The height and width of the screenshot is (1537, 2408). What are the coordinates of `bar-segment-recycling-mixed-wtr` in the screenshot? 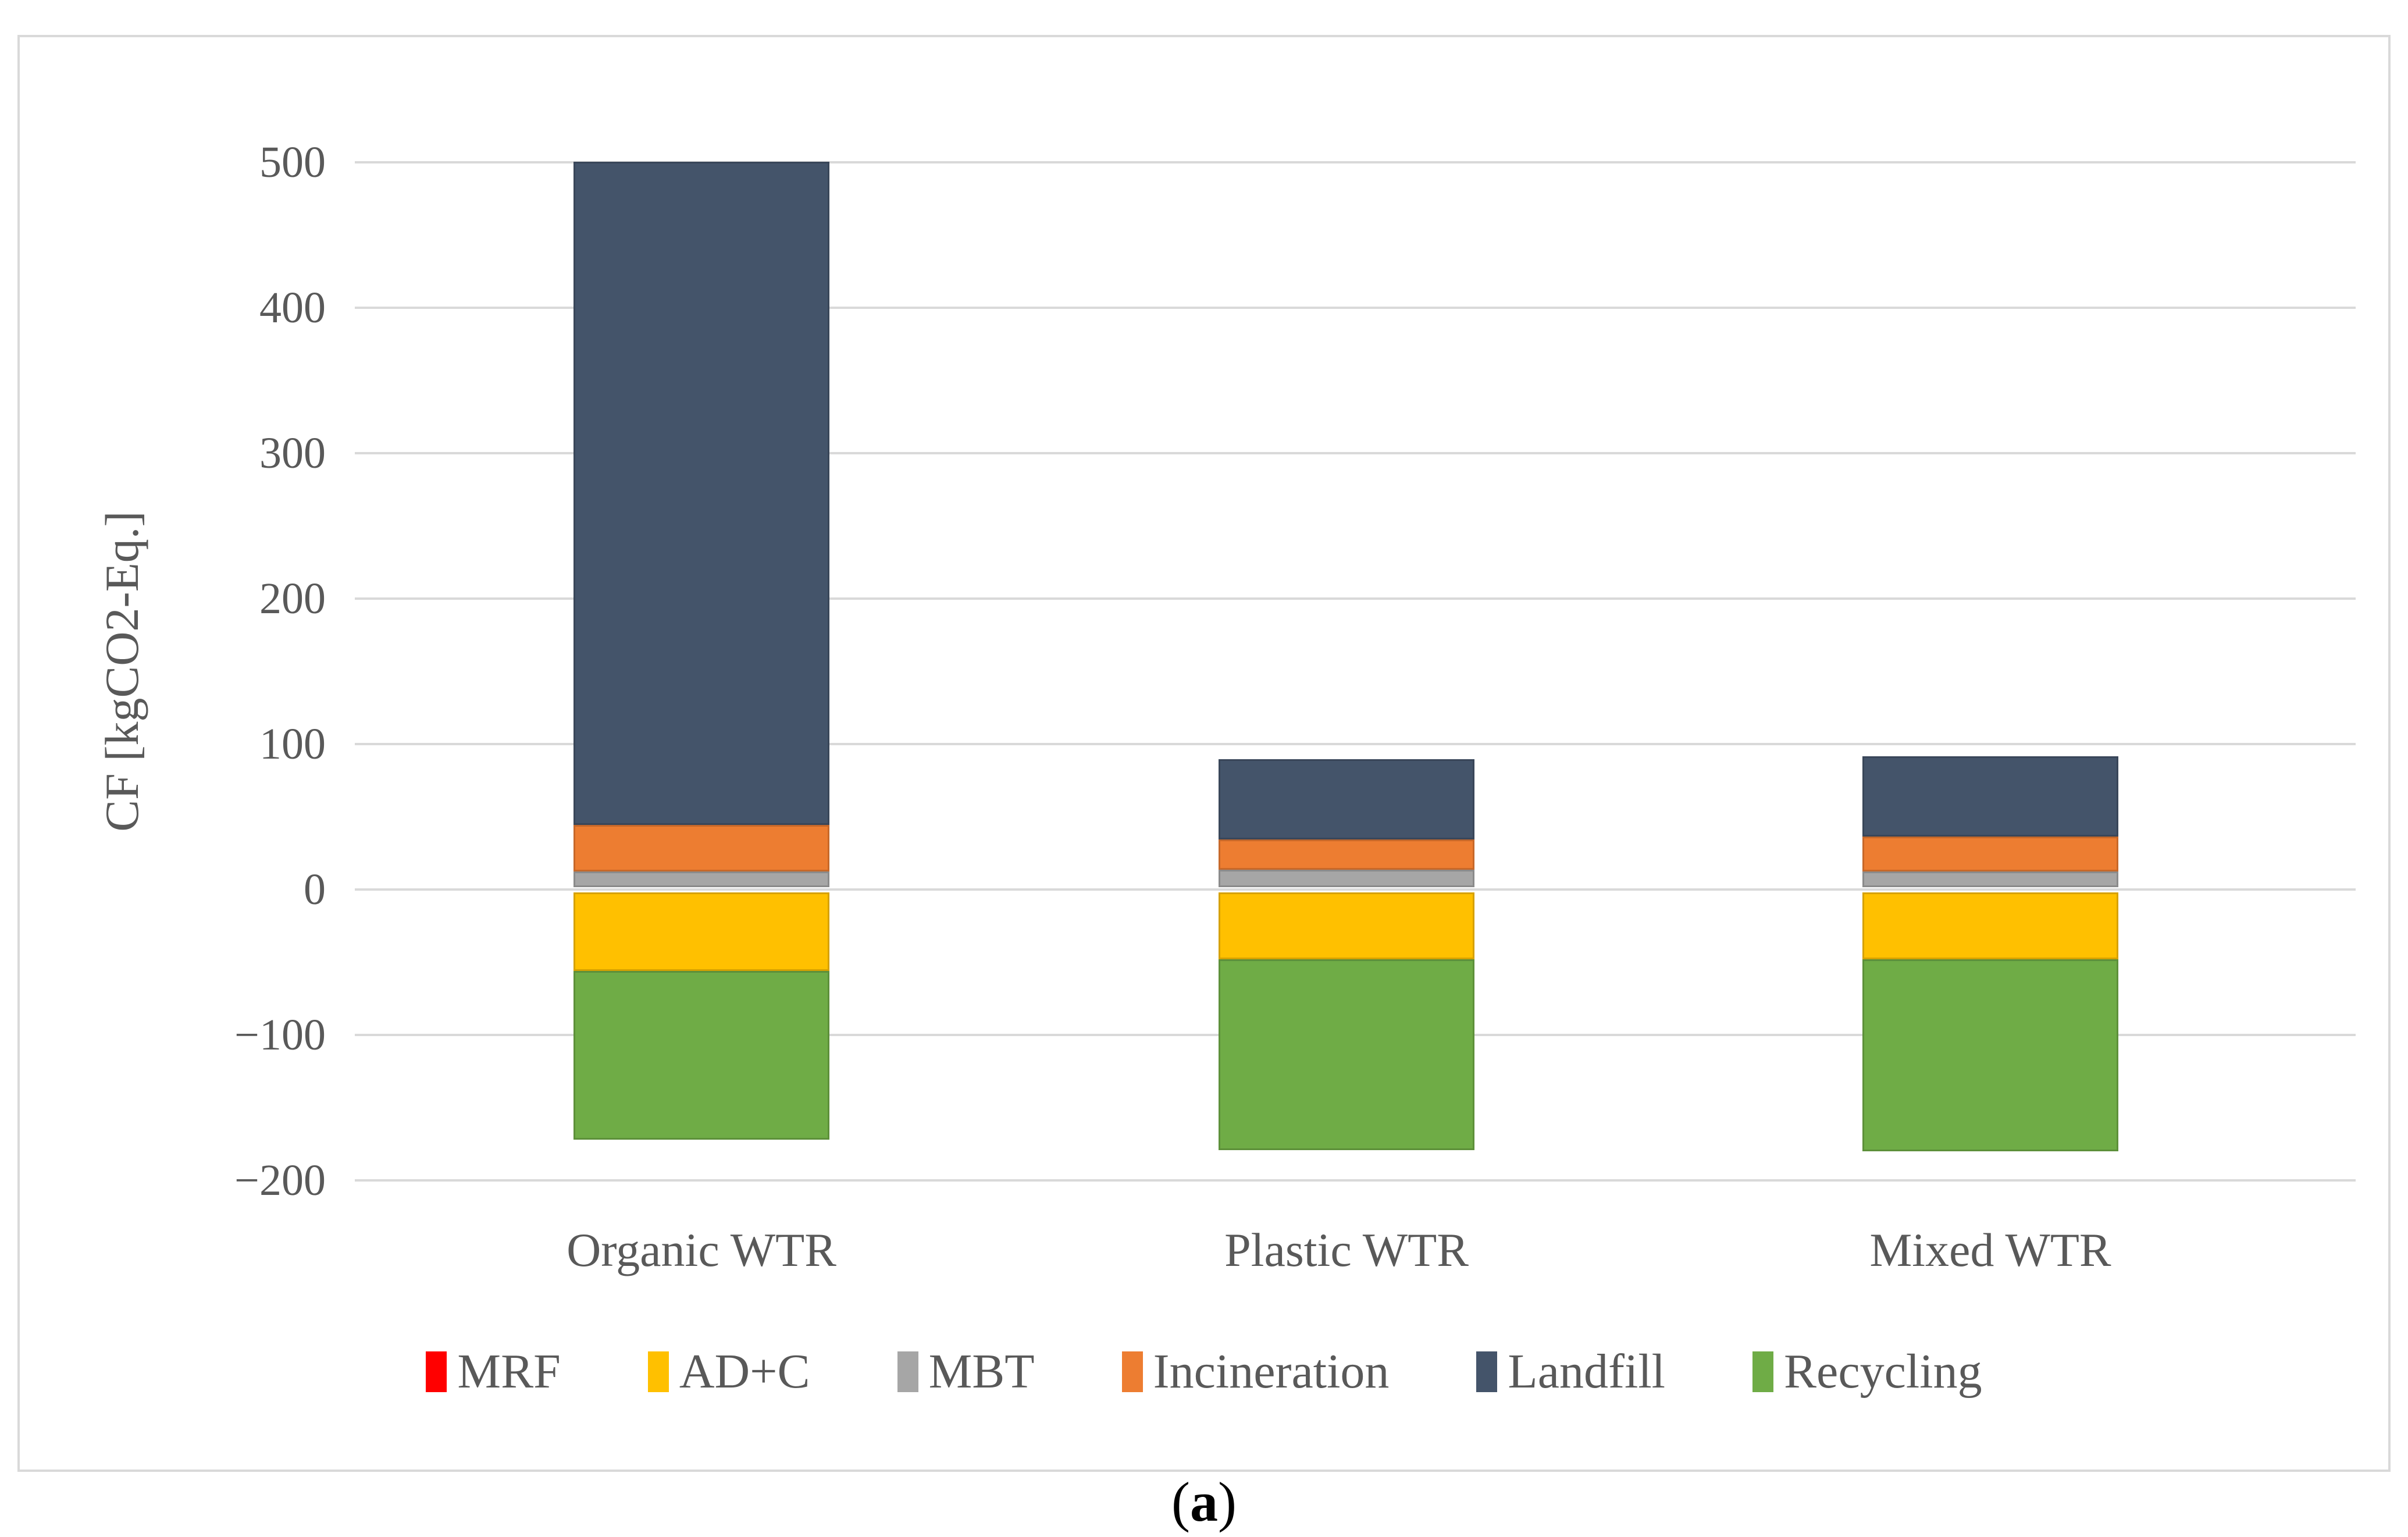 It's located at (1990, 1055).